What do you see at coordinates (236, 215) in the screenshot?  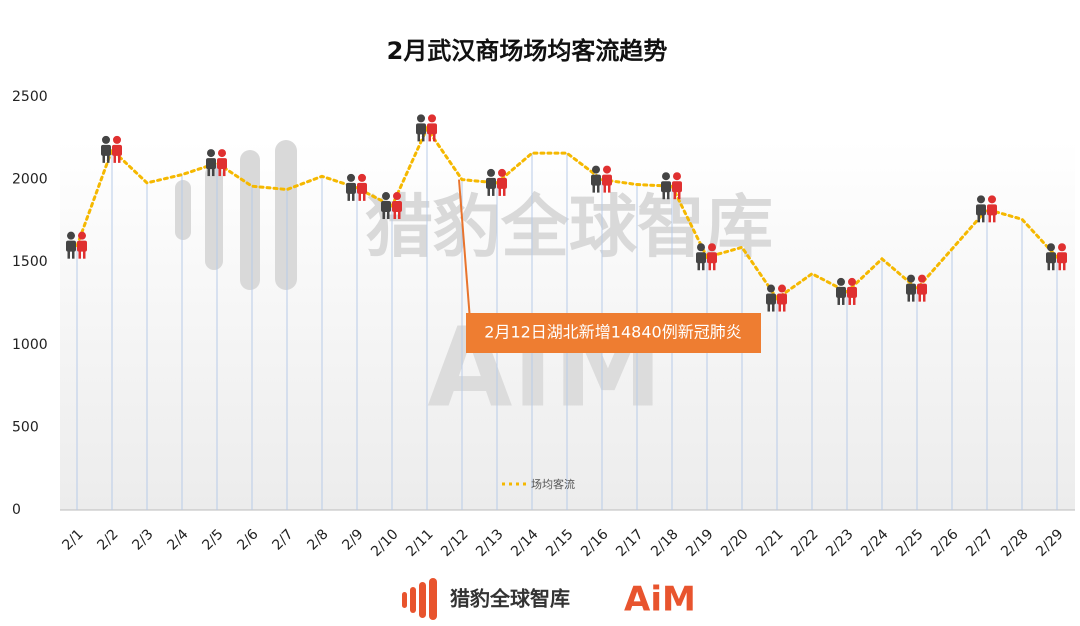 I see `watermark-logo` at bounding box center [236, 215].